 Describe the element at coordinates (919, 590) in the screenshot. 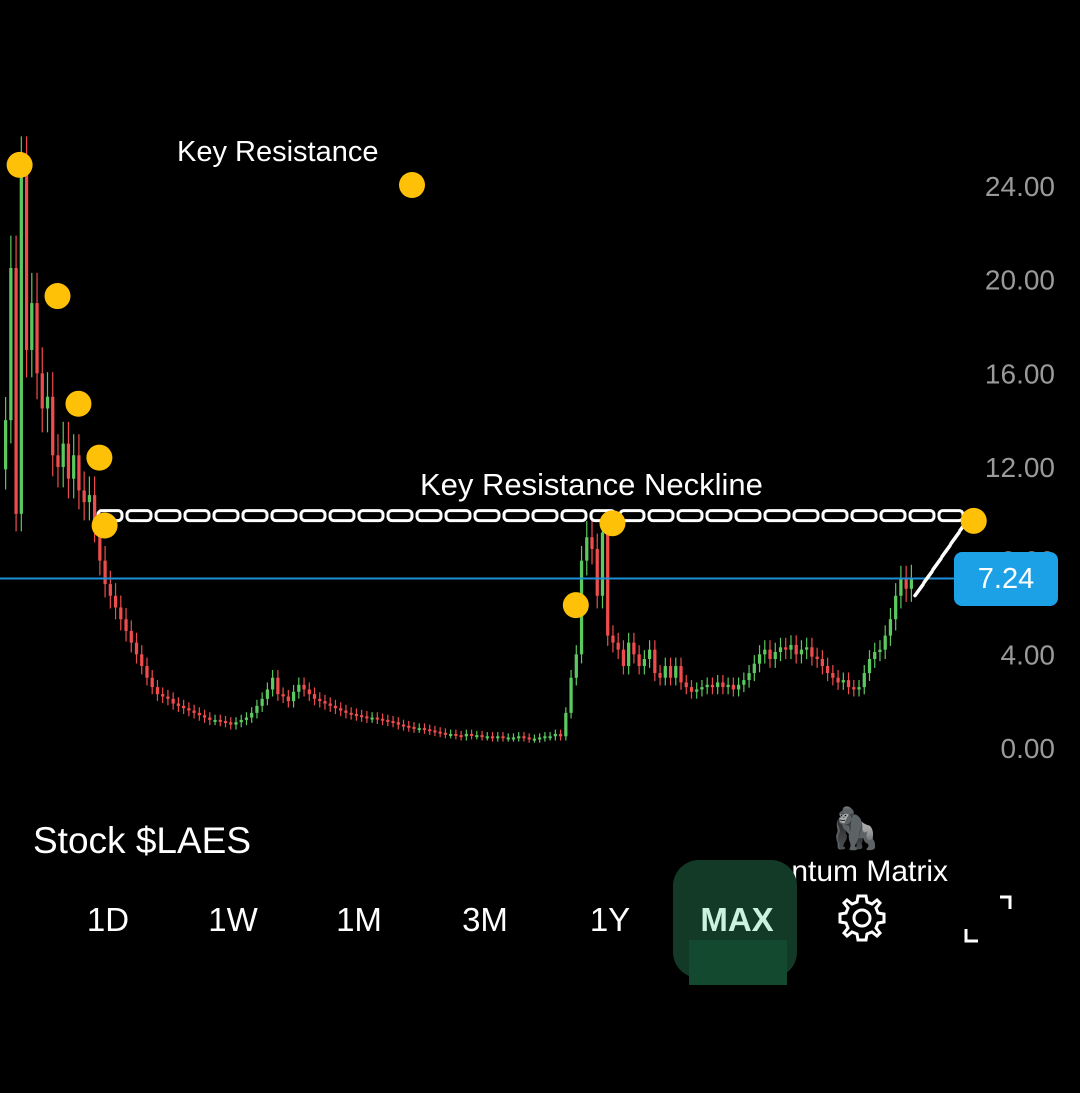

I see `breakout-link` at that location.